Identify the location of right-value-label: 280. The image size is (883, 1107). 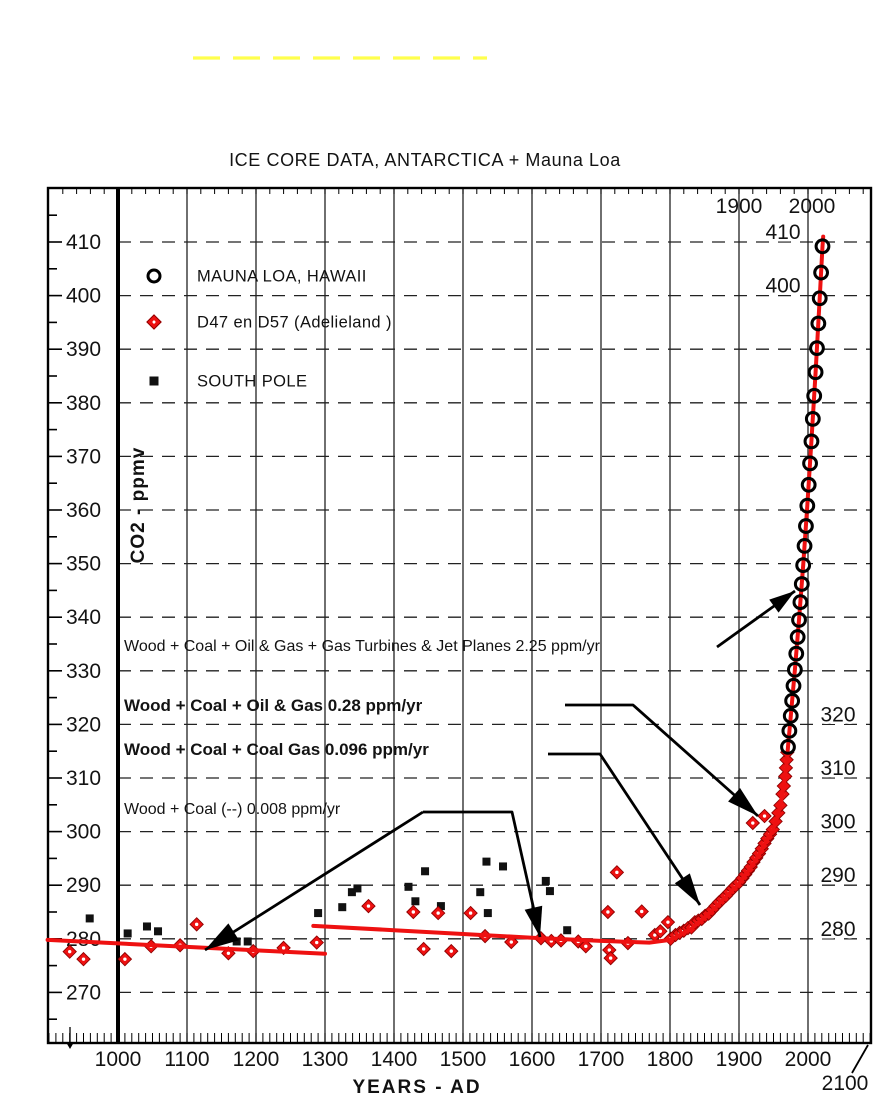
(837, 929).